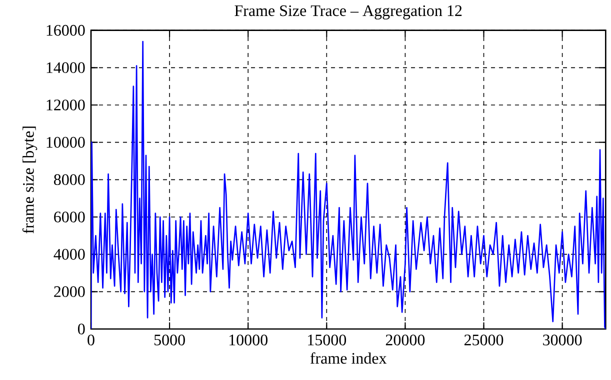  What do you see at coordinates (327, 340) in the screenshot?
I see `x-tick-label: 15000` at bounding box center [327, 340].